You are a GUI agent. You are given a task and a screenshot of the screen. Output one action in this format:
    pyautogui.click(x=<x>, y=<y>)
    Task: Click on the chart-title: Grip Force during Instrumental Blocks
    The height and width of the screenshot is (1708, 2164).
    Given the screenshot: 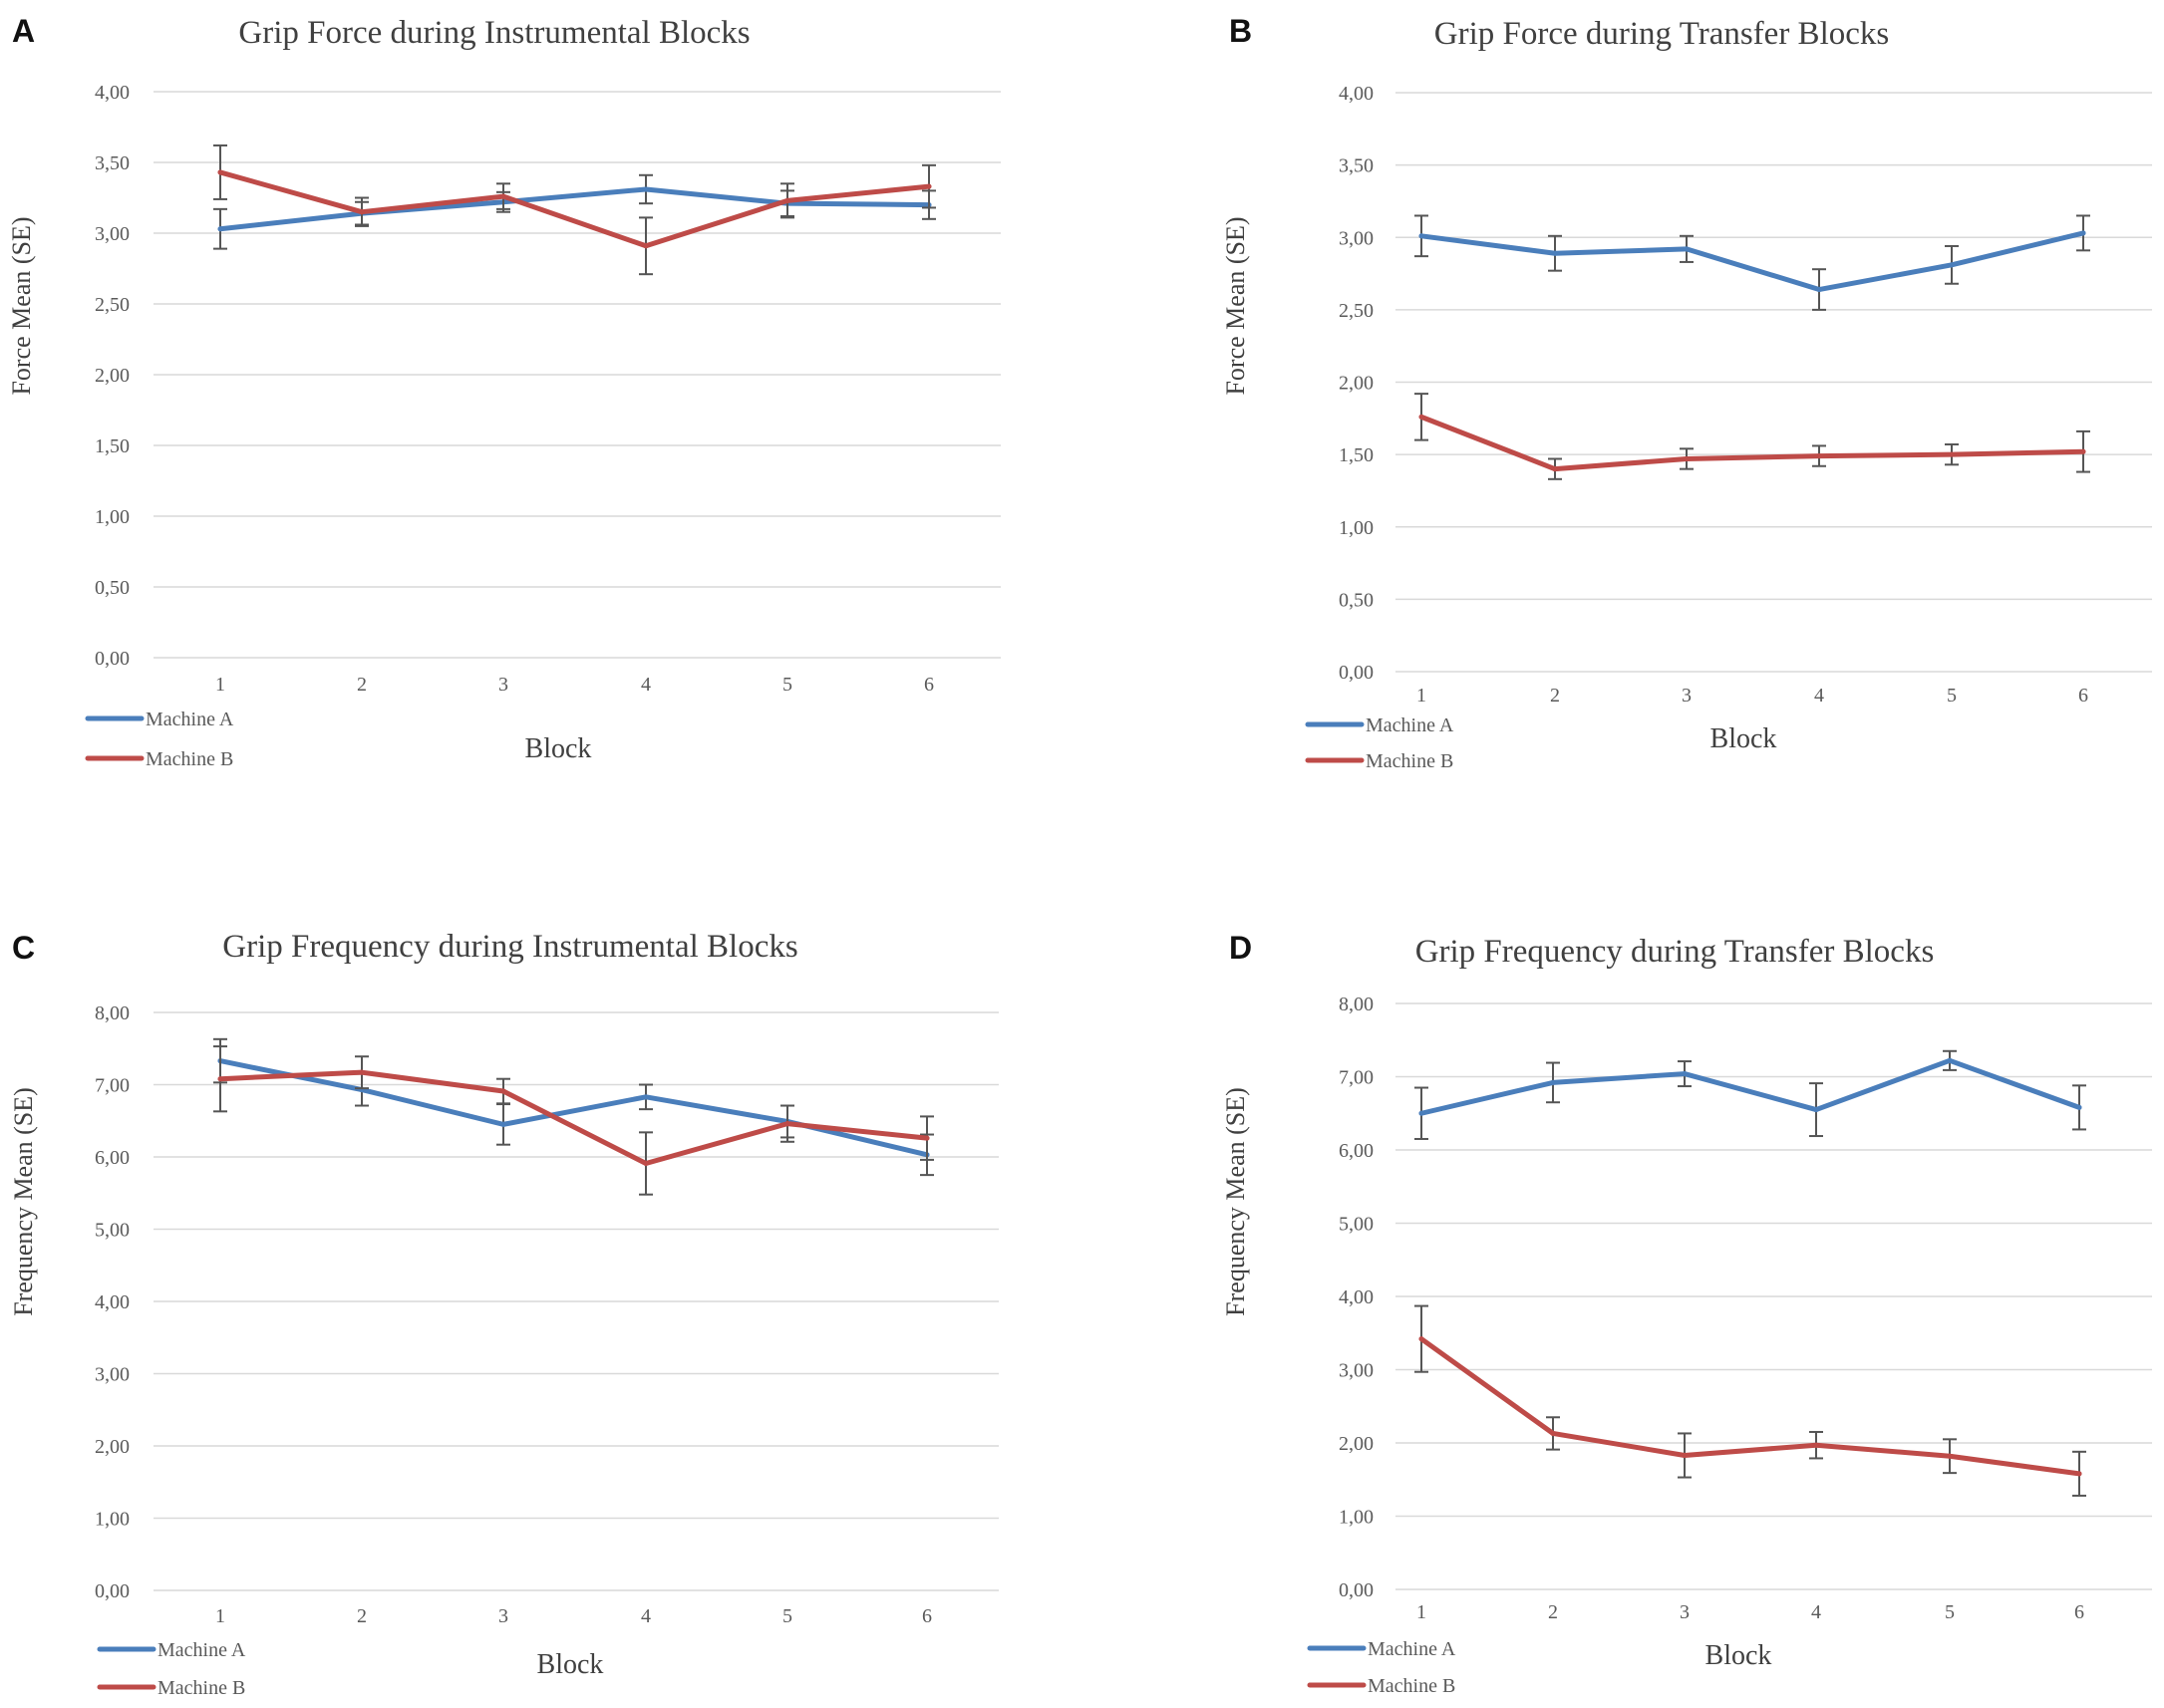 What is the action you would take?
    pyautogui.click(x=494, y=33)
    